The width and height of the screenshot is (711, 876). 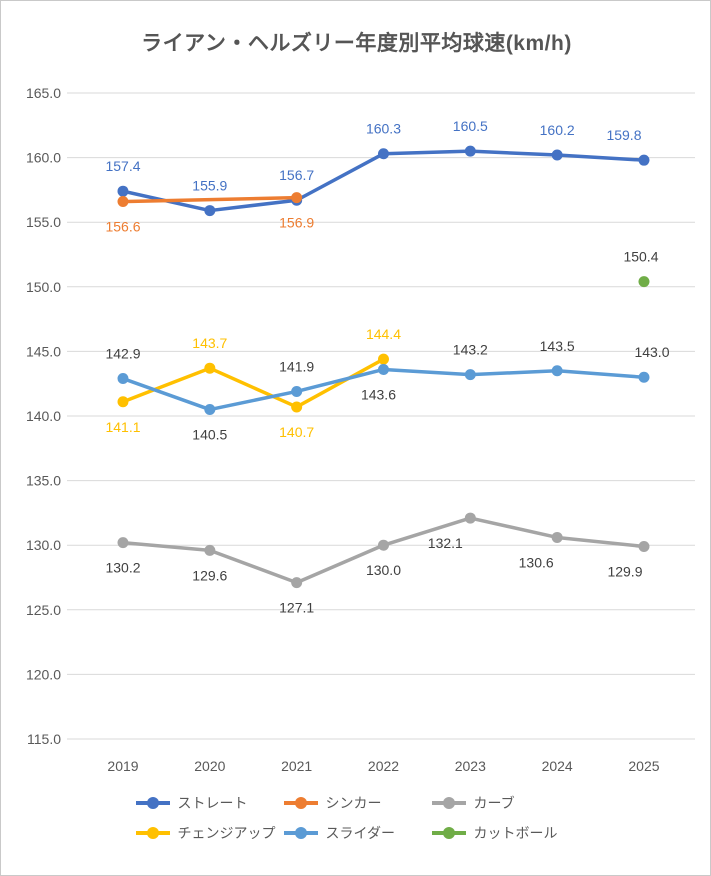 I want to click on x-tick-label: 2020, so click(x=209, y=766).